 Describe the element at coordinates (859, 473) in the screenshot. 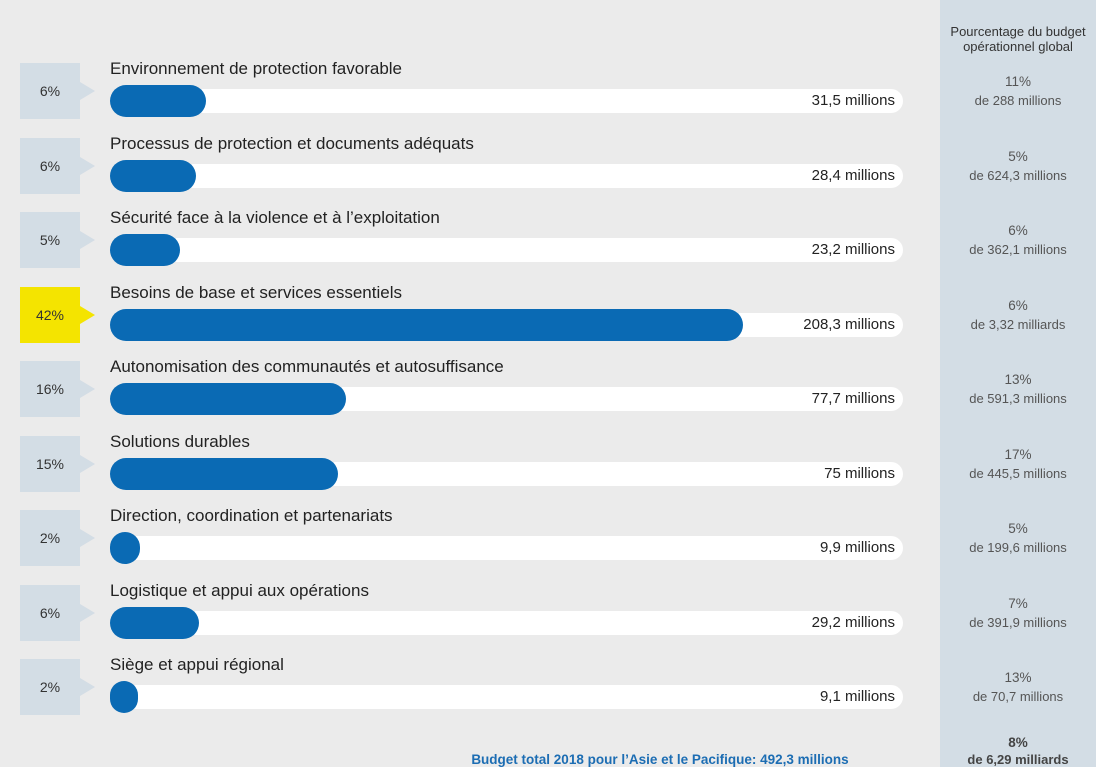

I see `value-label: 75 millions` at that location.